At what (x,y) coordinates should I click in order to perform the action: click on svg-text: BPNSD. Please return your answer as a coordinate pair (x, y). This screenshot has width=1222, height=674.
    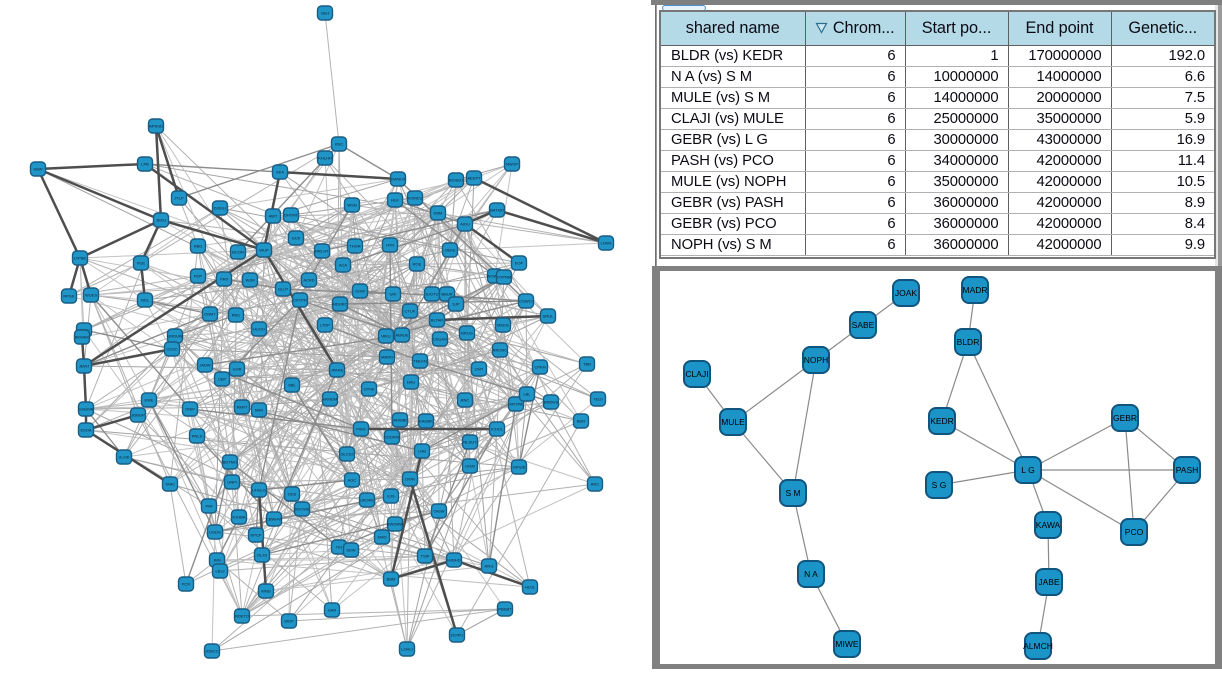
    Looking at the image, I should click on (156, 126).